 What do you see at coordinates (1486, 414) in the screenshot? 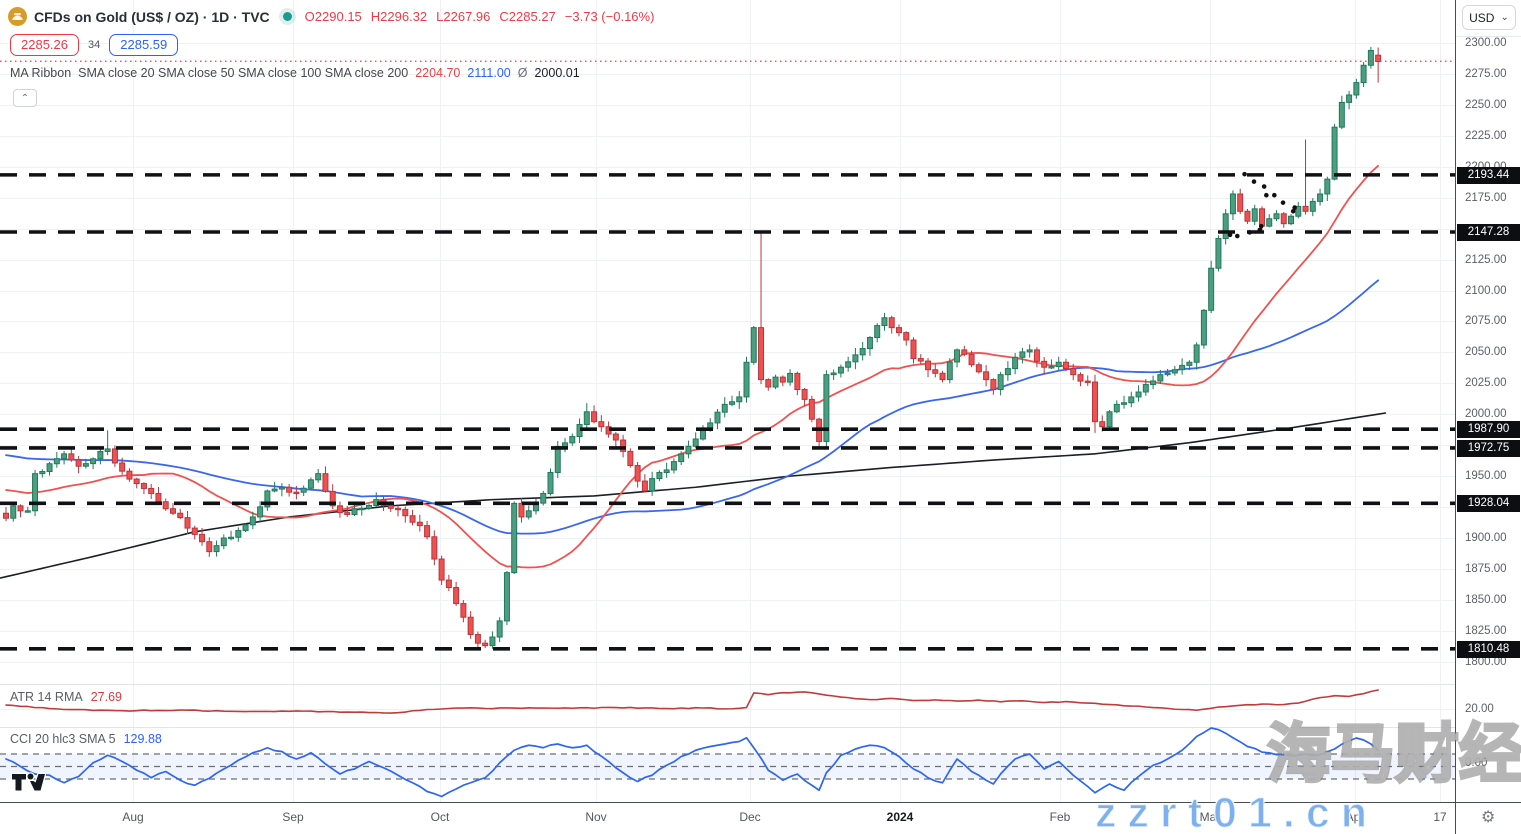
I see `price-tick-label: 2000.00` at bounding box center [1486, 414].